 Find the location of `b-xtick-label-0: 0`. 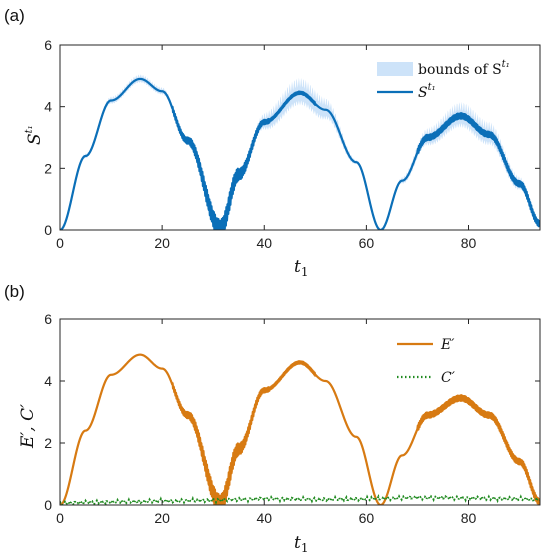

b-xtick-label-0: 0 is located at coordinates (60, 518).